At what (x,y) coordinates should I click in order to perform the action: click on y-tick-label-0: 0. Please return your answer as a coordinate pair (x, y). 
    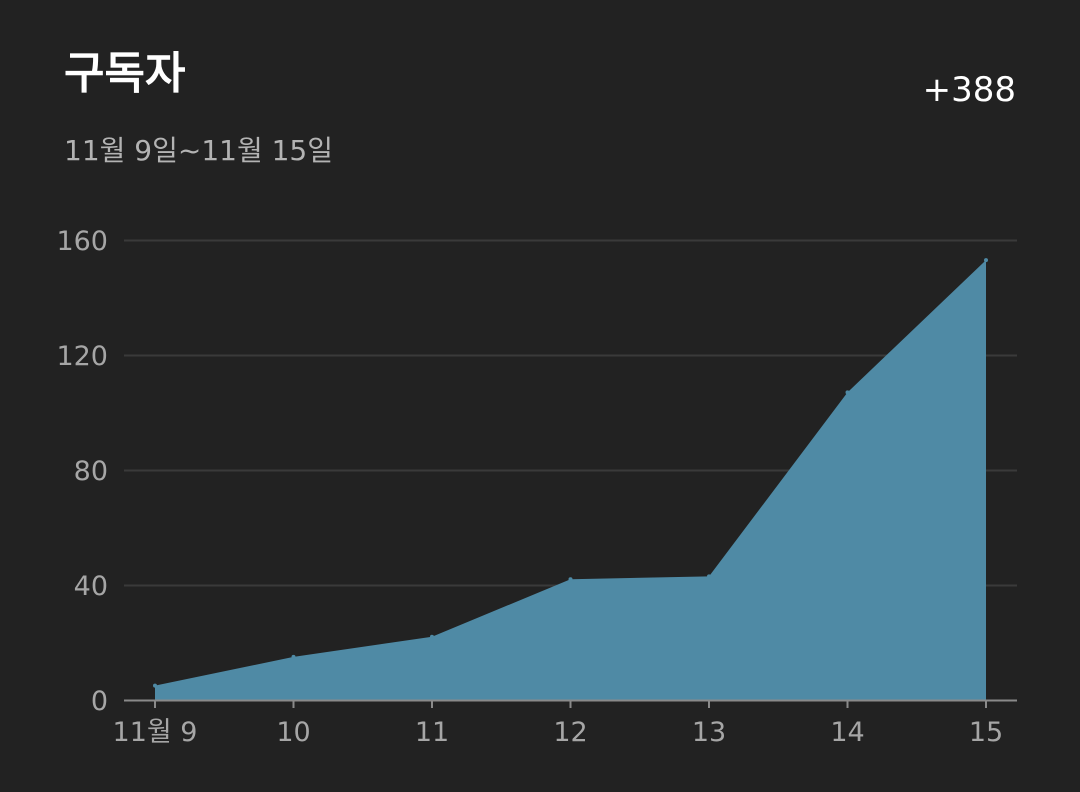
    Looking at the image, I should click on (99, 701).